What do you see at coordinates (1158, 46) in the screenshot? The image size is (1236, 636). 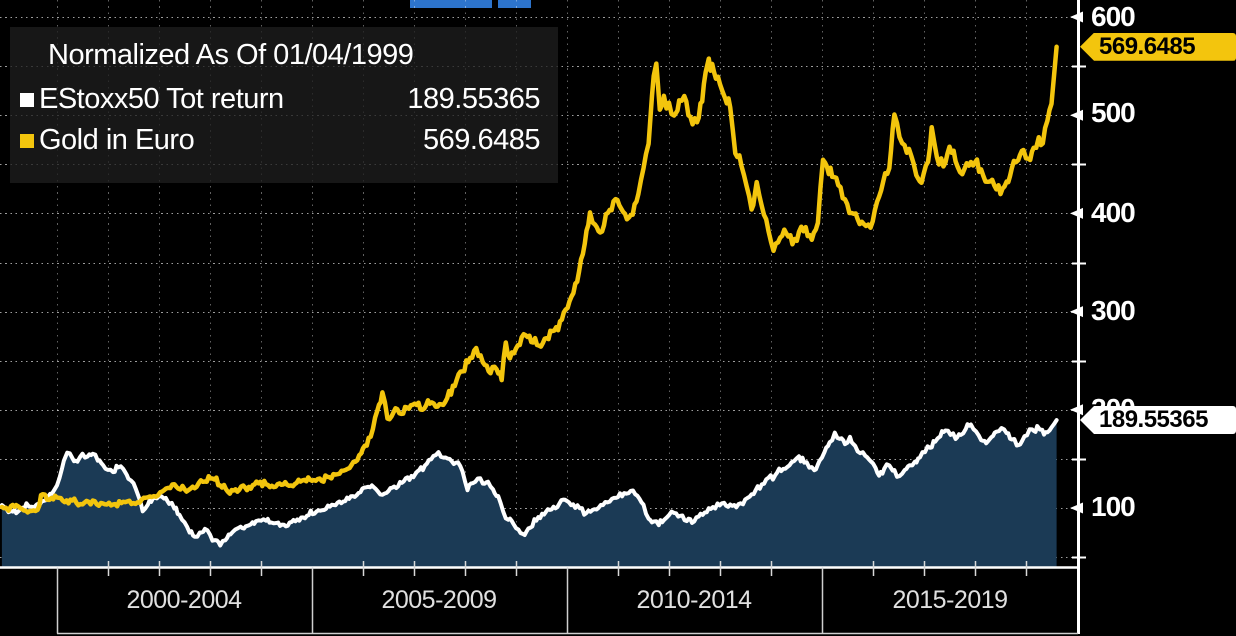 I see `last-price-badge-gold: 569.6485` at bounding box center [1158, 46].